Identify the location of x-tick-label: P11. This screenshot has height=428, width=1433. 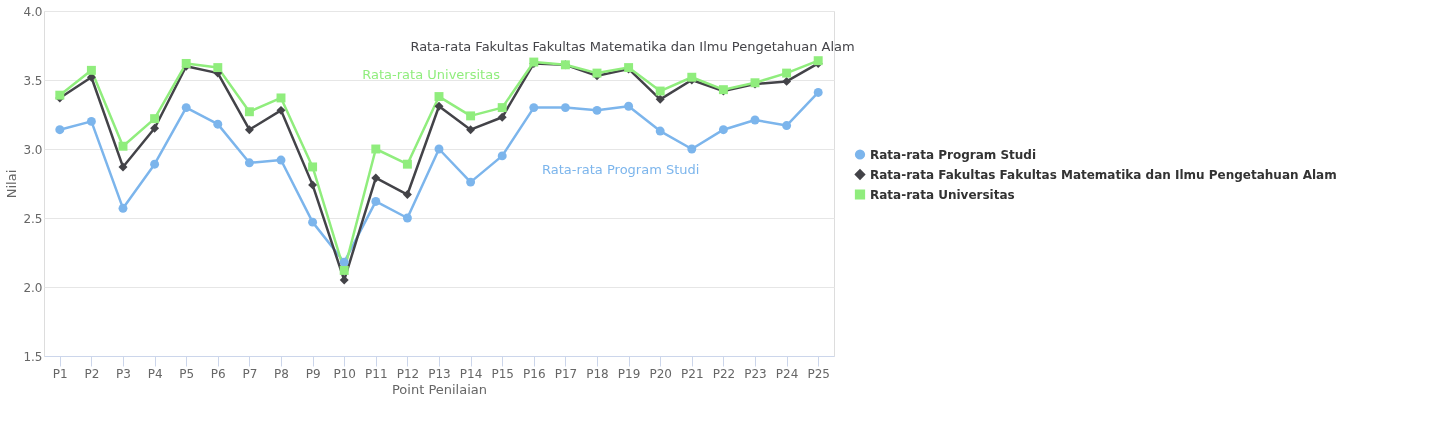
(376, 373).